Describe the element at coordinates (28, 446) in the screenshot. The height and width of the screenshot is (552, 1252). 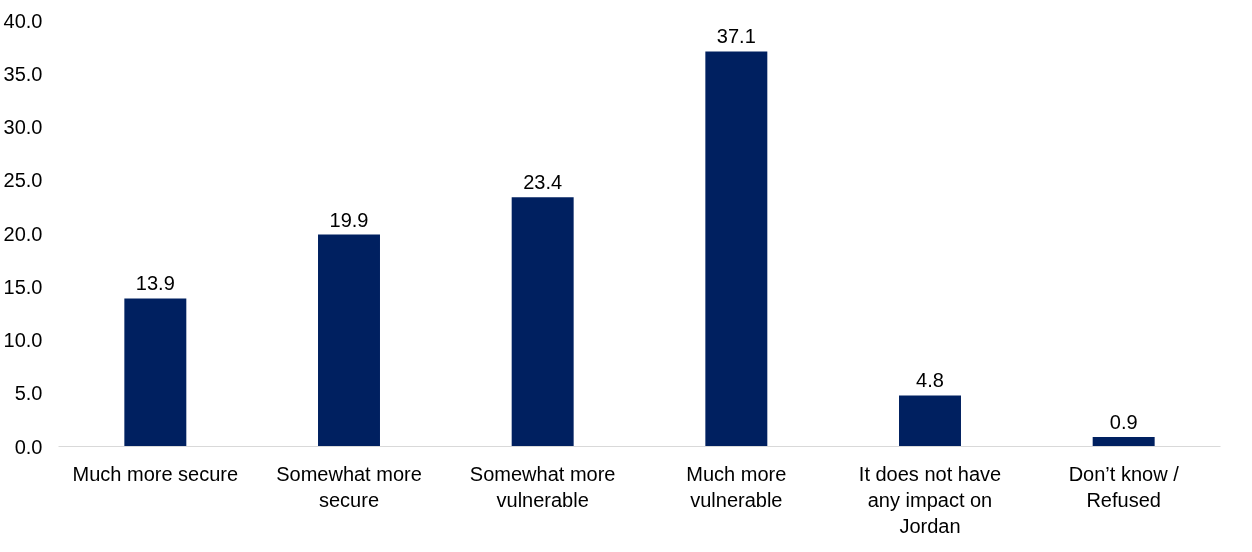
I see `y-tick-label: 0.0` at that location.